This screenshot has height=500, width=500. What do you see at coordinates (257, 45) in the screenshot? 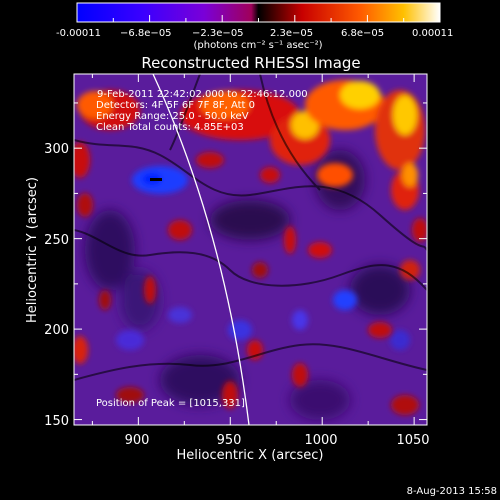
I see `colorbar-units-label: (photons cm⁻² s⁻¹ asec⁻²)` at bounding box center [257, 45].